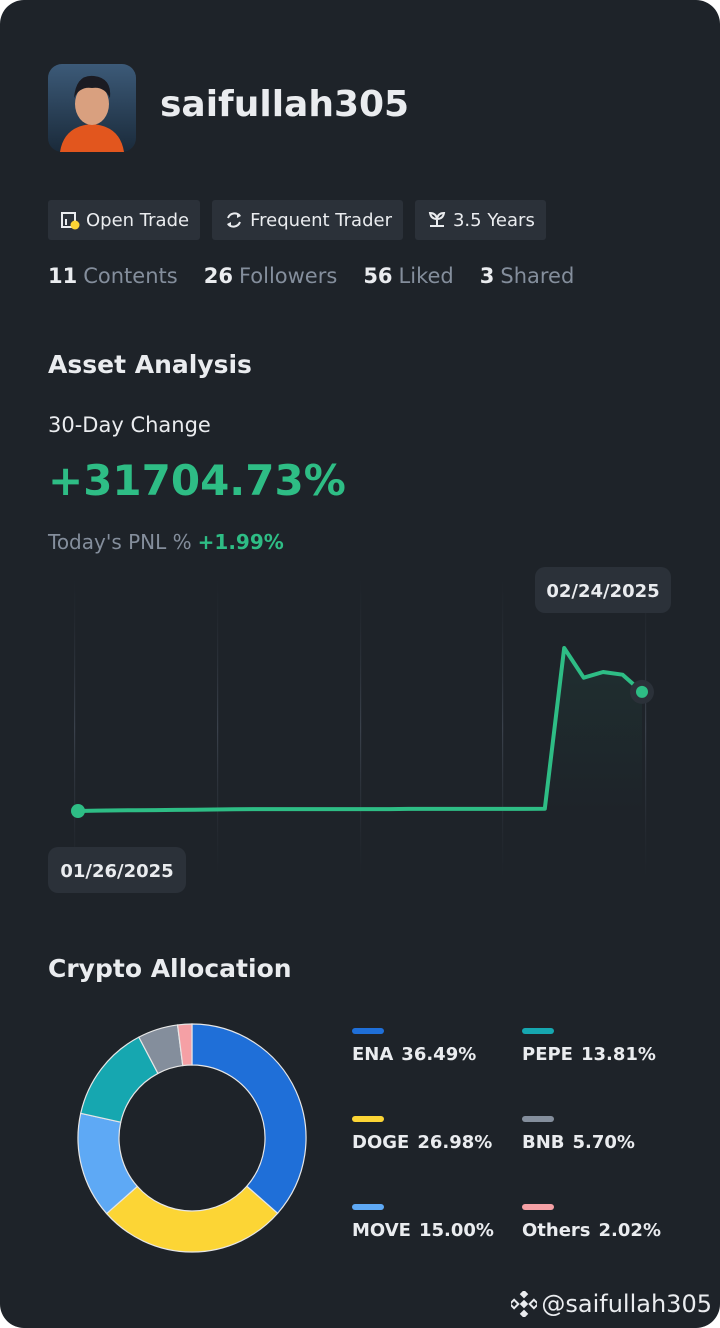 This screenshot has width=720, height=1328. What do you see at coordinates (537, 276) in the screenshot?
I see `stat-label: Shared` at bounding box center [537, 276].